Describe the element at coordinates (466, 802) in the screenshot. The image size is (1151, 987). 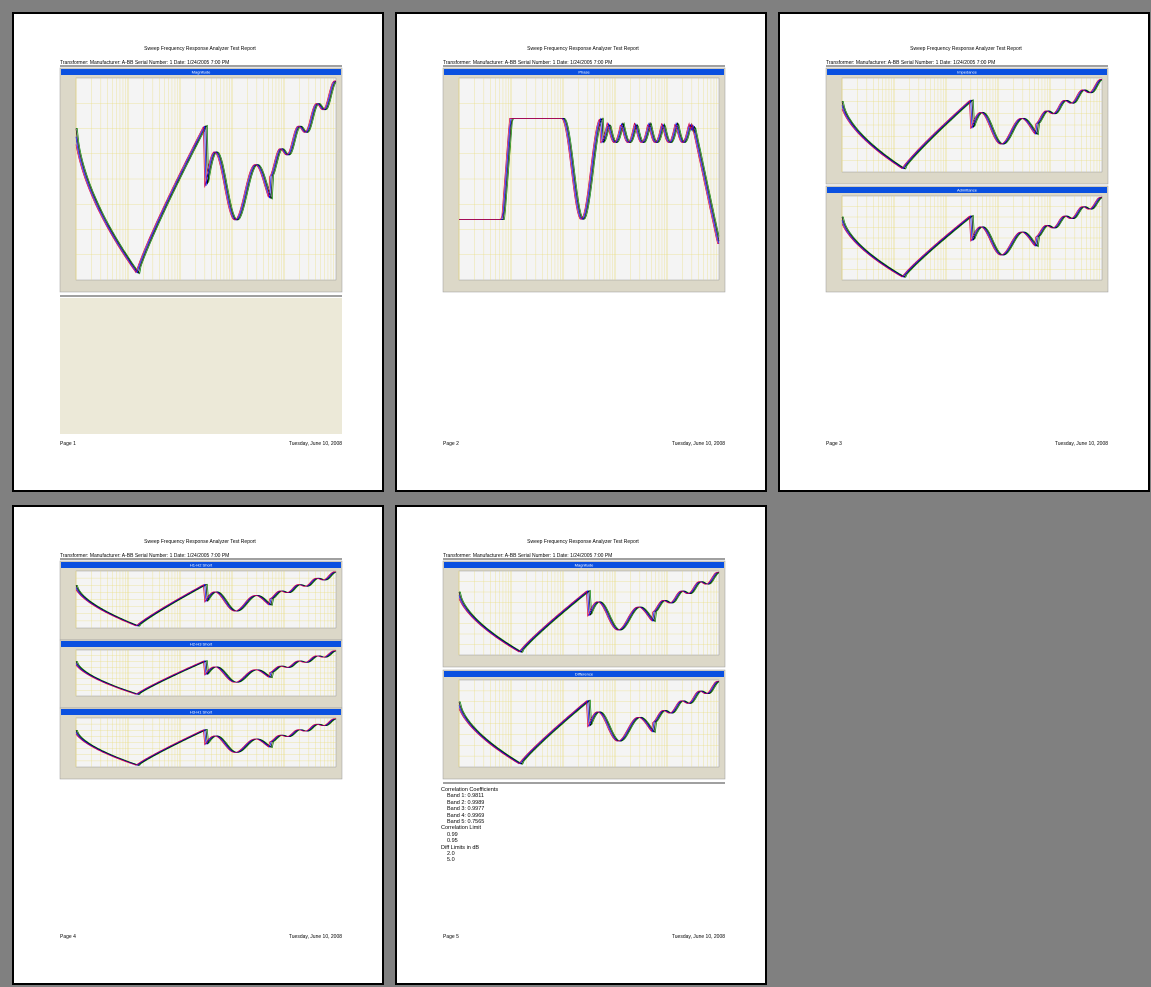
I see `note-line: Band 2: 0.9989` at that location.